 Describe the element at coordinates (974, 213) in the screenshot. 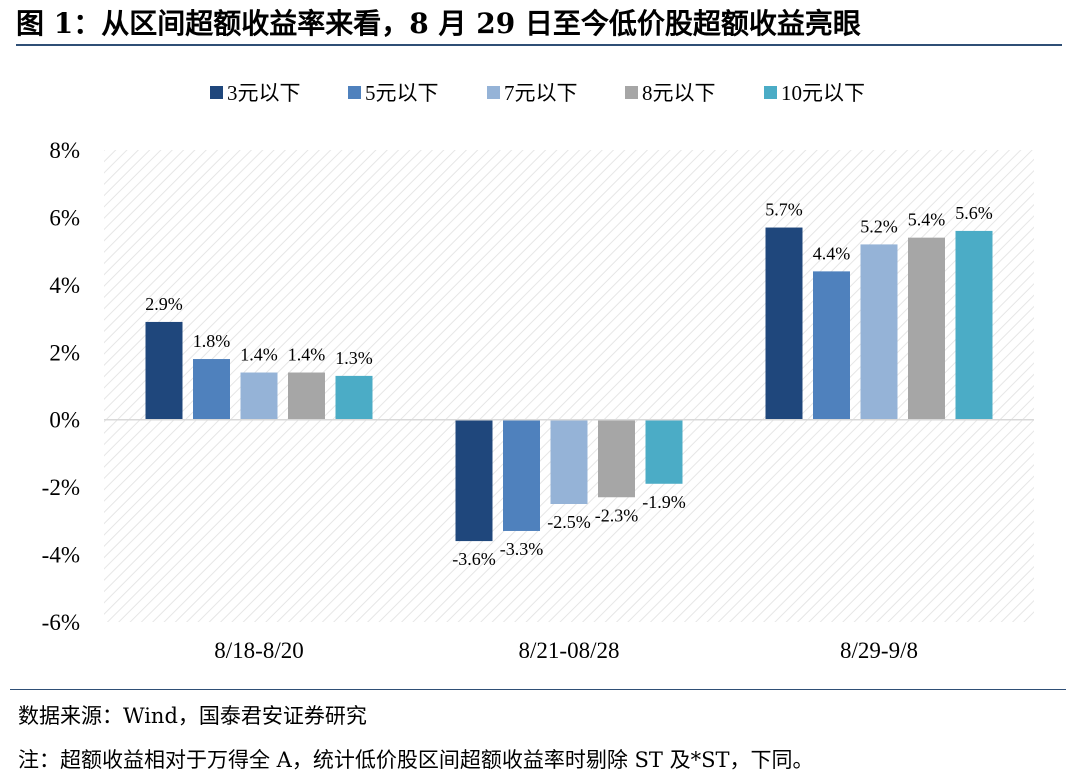

I see `data-label: 5.6%` at that location.